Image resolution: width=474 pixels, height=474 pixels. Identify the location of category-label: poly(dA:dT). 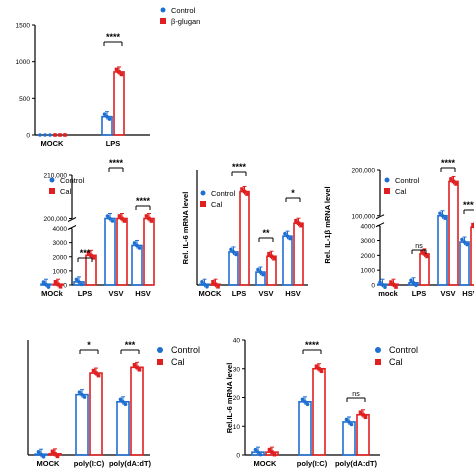
(130, 463).